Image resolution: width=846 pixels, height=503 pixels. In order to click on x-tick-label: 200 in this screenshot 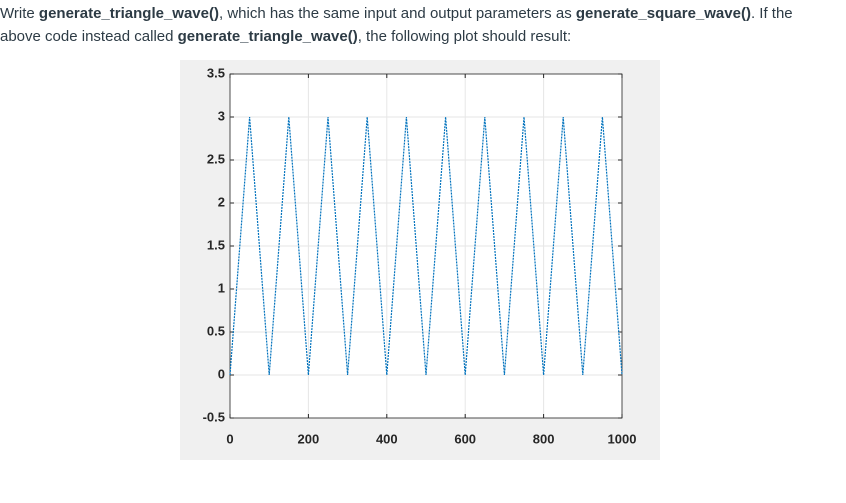, I will do `click(309, 438)`.